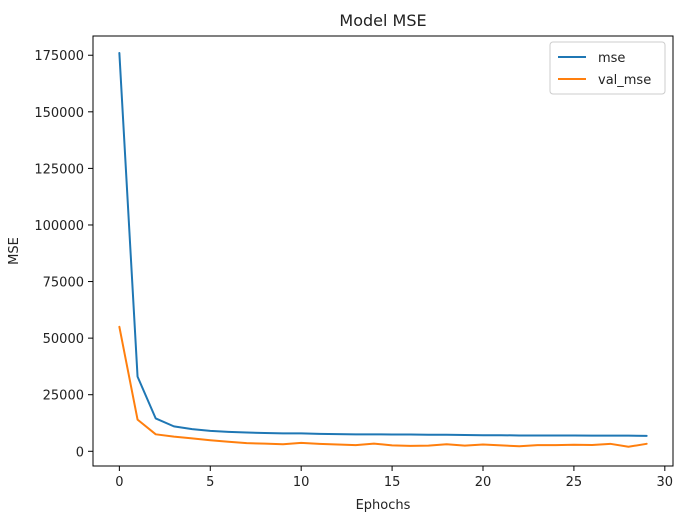 This screenshot has width=691, height=522. What do you see at coordinates (63, 283) in the screenshot?
I see `y-tick-label: 75000` at bounding box center [63, 283].